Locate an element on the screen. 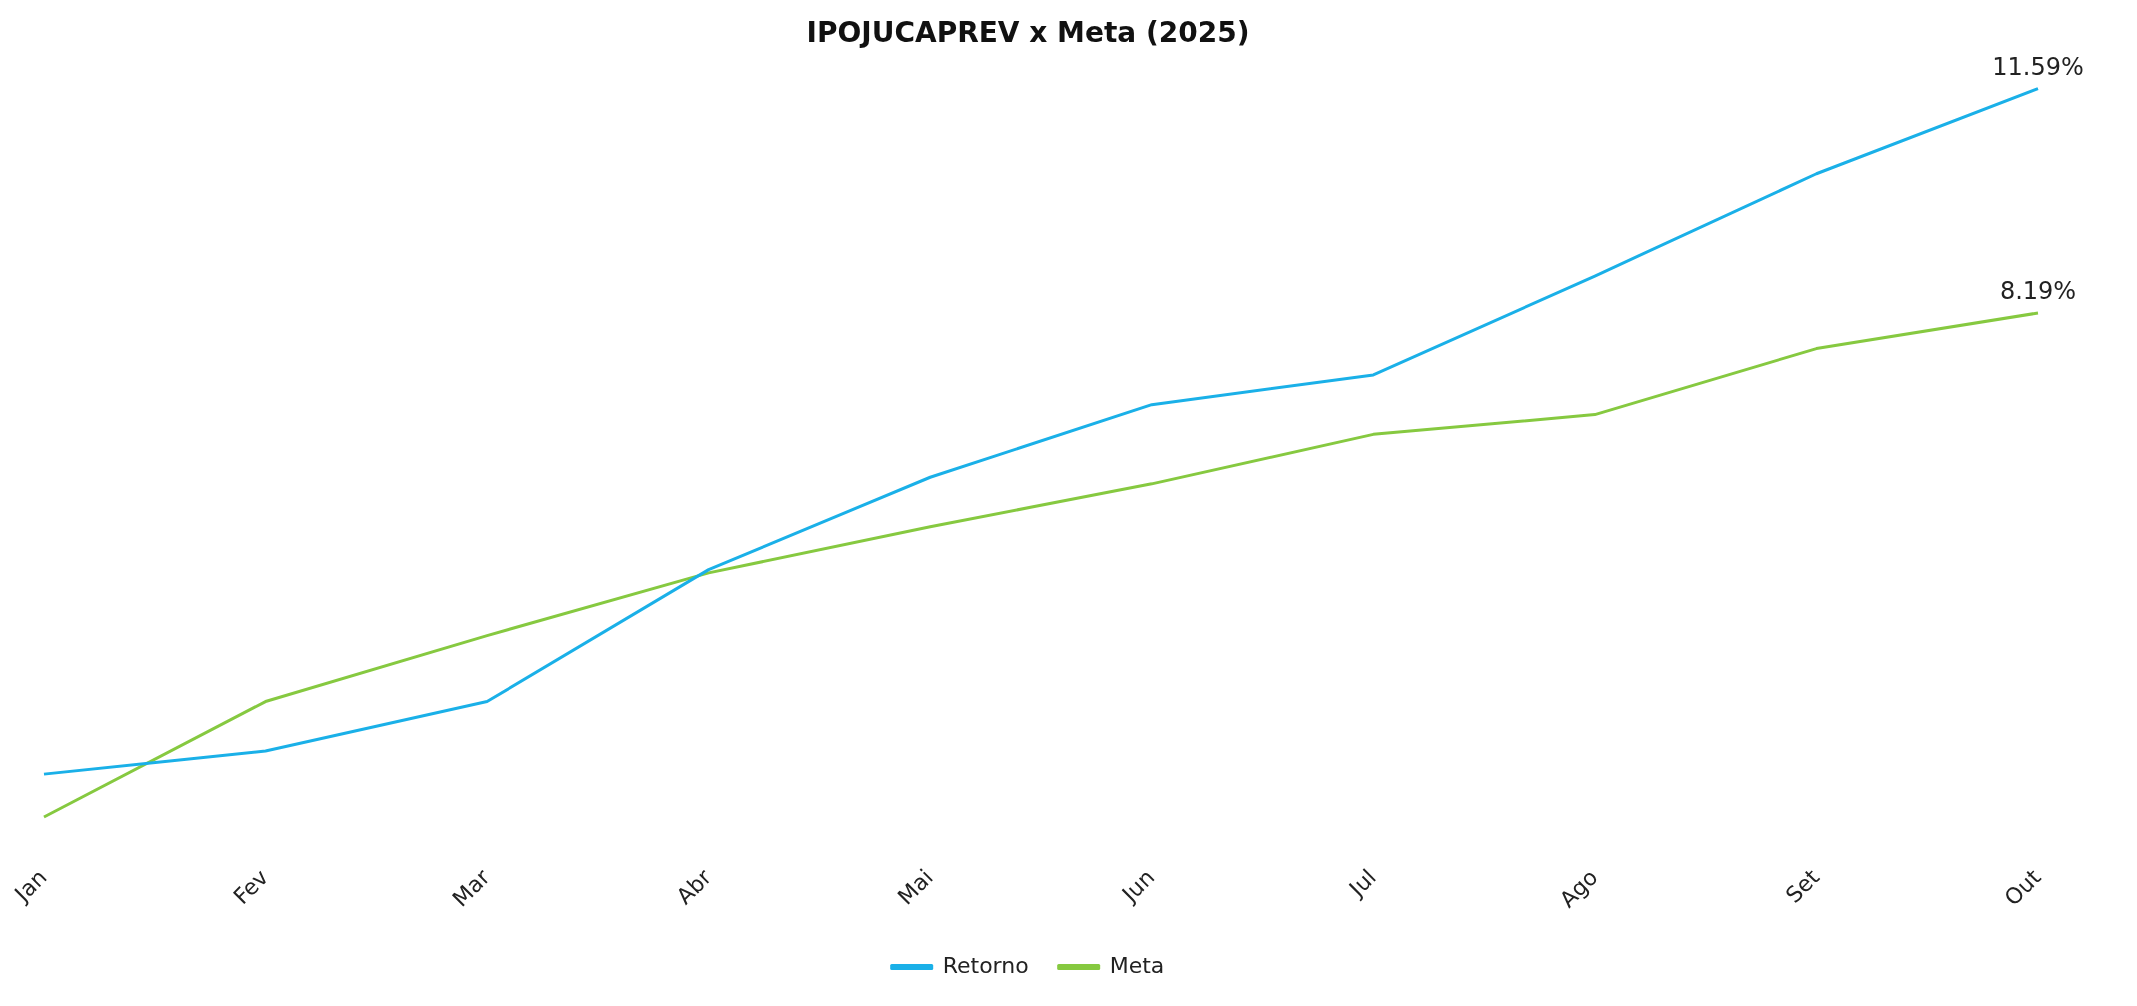  x-tick-label: Set is located at coordinates (1802, 886).